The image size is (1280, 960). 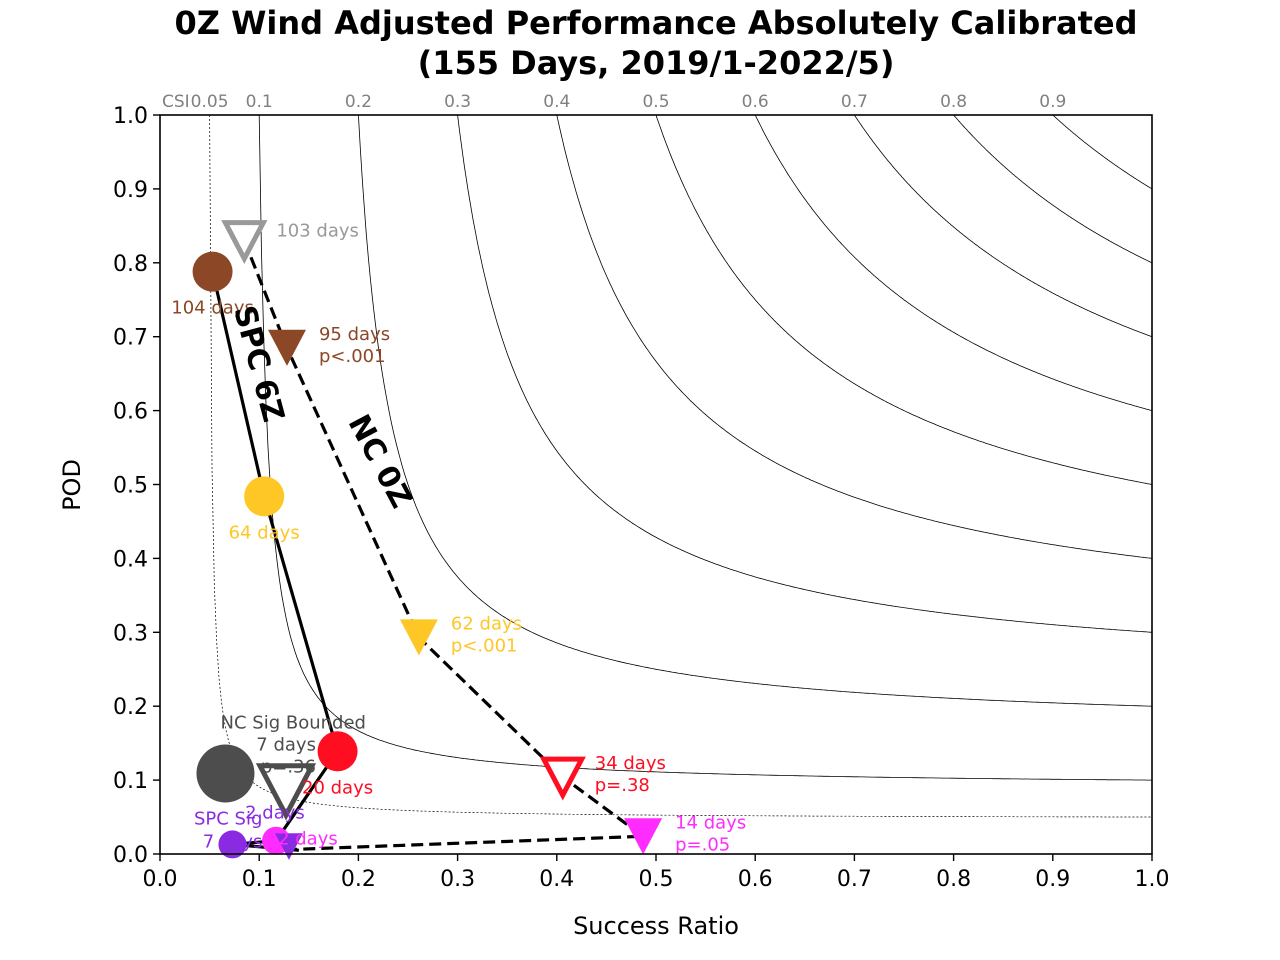 I want to click on x-tick-label: 0.0, so click(x=160, y=879).